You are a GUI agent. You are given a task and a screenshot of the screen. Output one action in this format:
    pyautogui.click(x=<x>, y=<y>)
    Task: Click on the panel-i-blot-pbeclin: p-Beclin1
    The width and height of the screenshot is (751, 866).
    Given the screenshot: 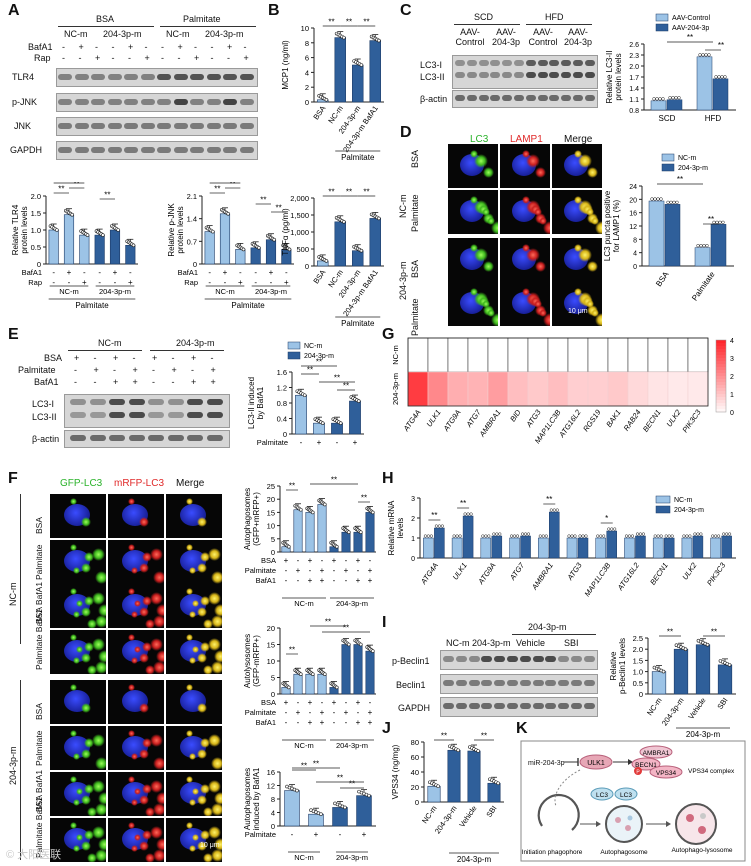 What is the action you would take?
    pyautogui.click(x=411, y=661)
    